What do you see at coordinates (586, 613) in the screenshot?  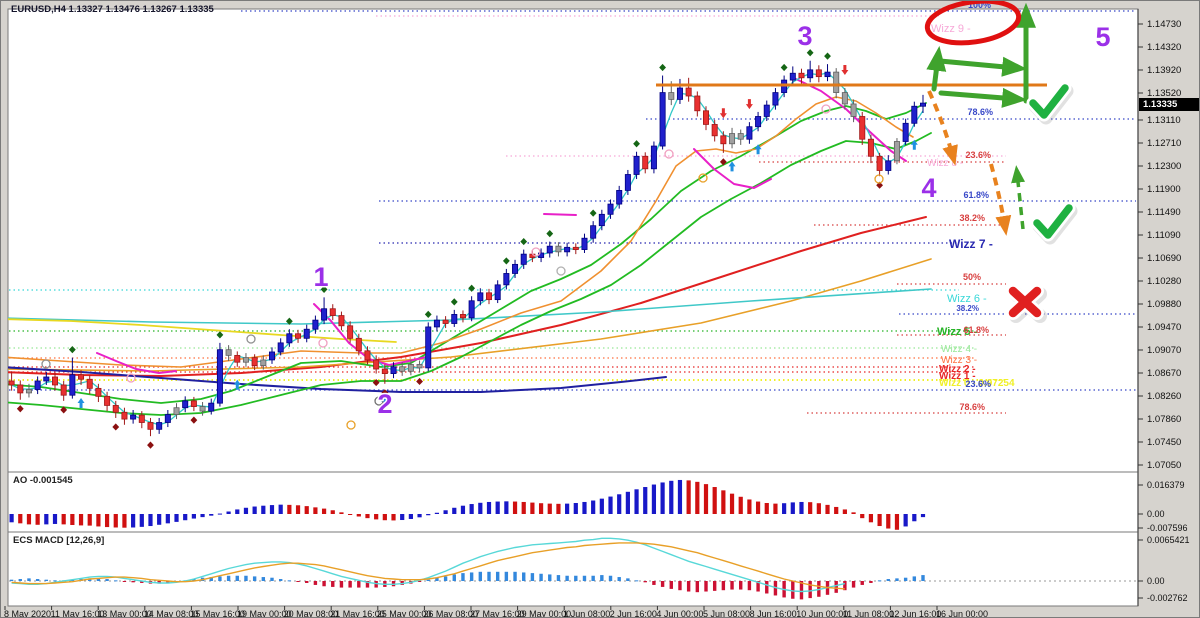 I see `time-axis-label: 1 Jun 08:00` at bounding box center [586, 613].